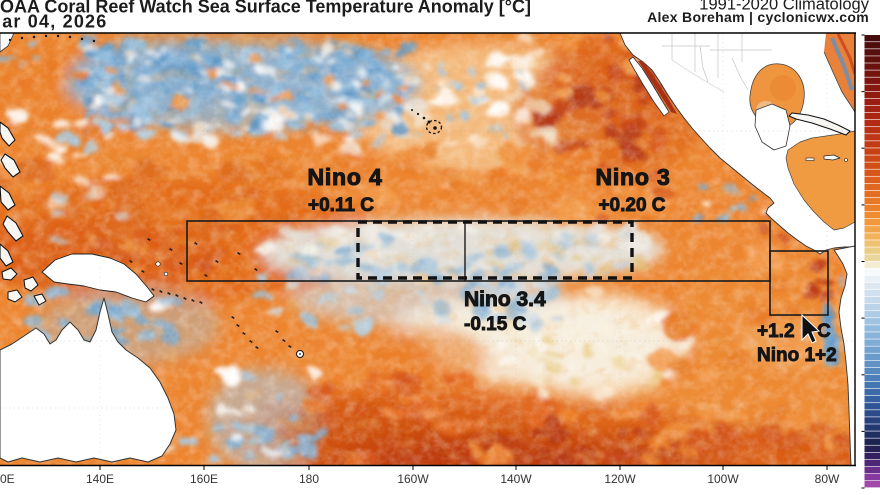 This screenshot has height=495, width=880. I want to click on svg-text: Nino 1+2, so click(797, 355).